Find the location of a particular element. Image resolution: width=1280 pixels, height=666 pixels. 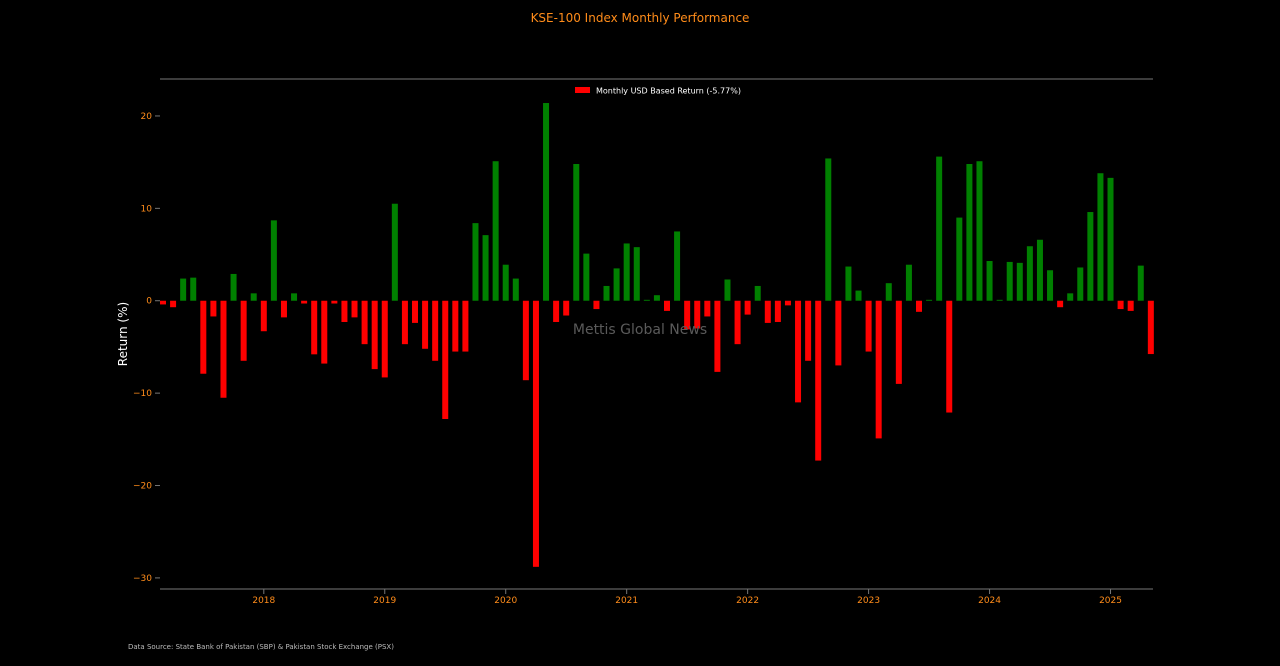

y-axis-label: Return (%) is located at coordinates (123, 334).